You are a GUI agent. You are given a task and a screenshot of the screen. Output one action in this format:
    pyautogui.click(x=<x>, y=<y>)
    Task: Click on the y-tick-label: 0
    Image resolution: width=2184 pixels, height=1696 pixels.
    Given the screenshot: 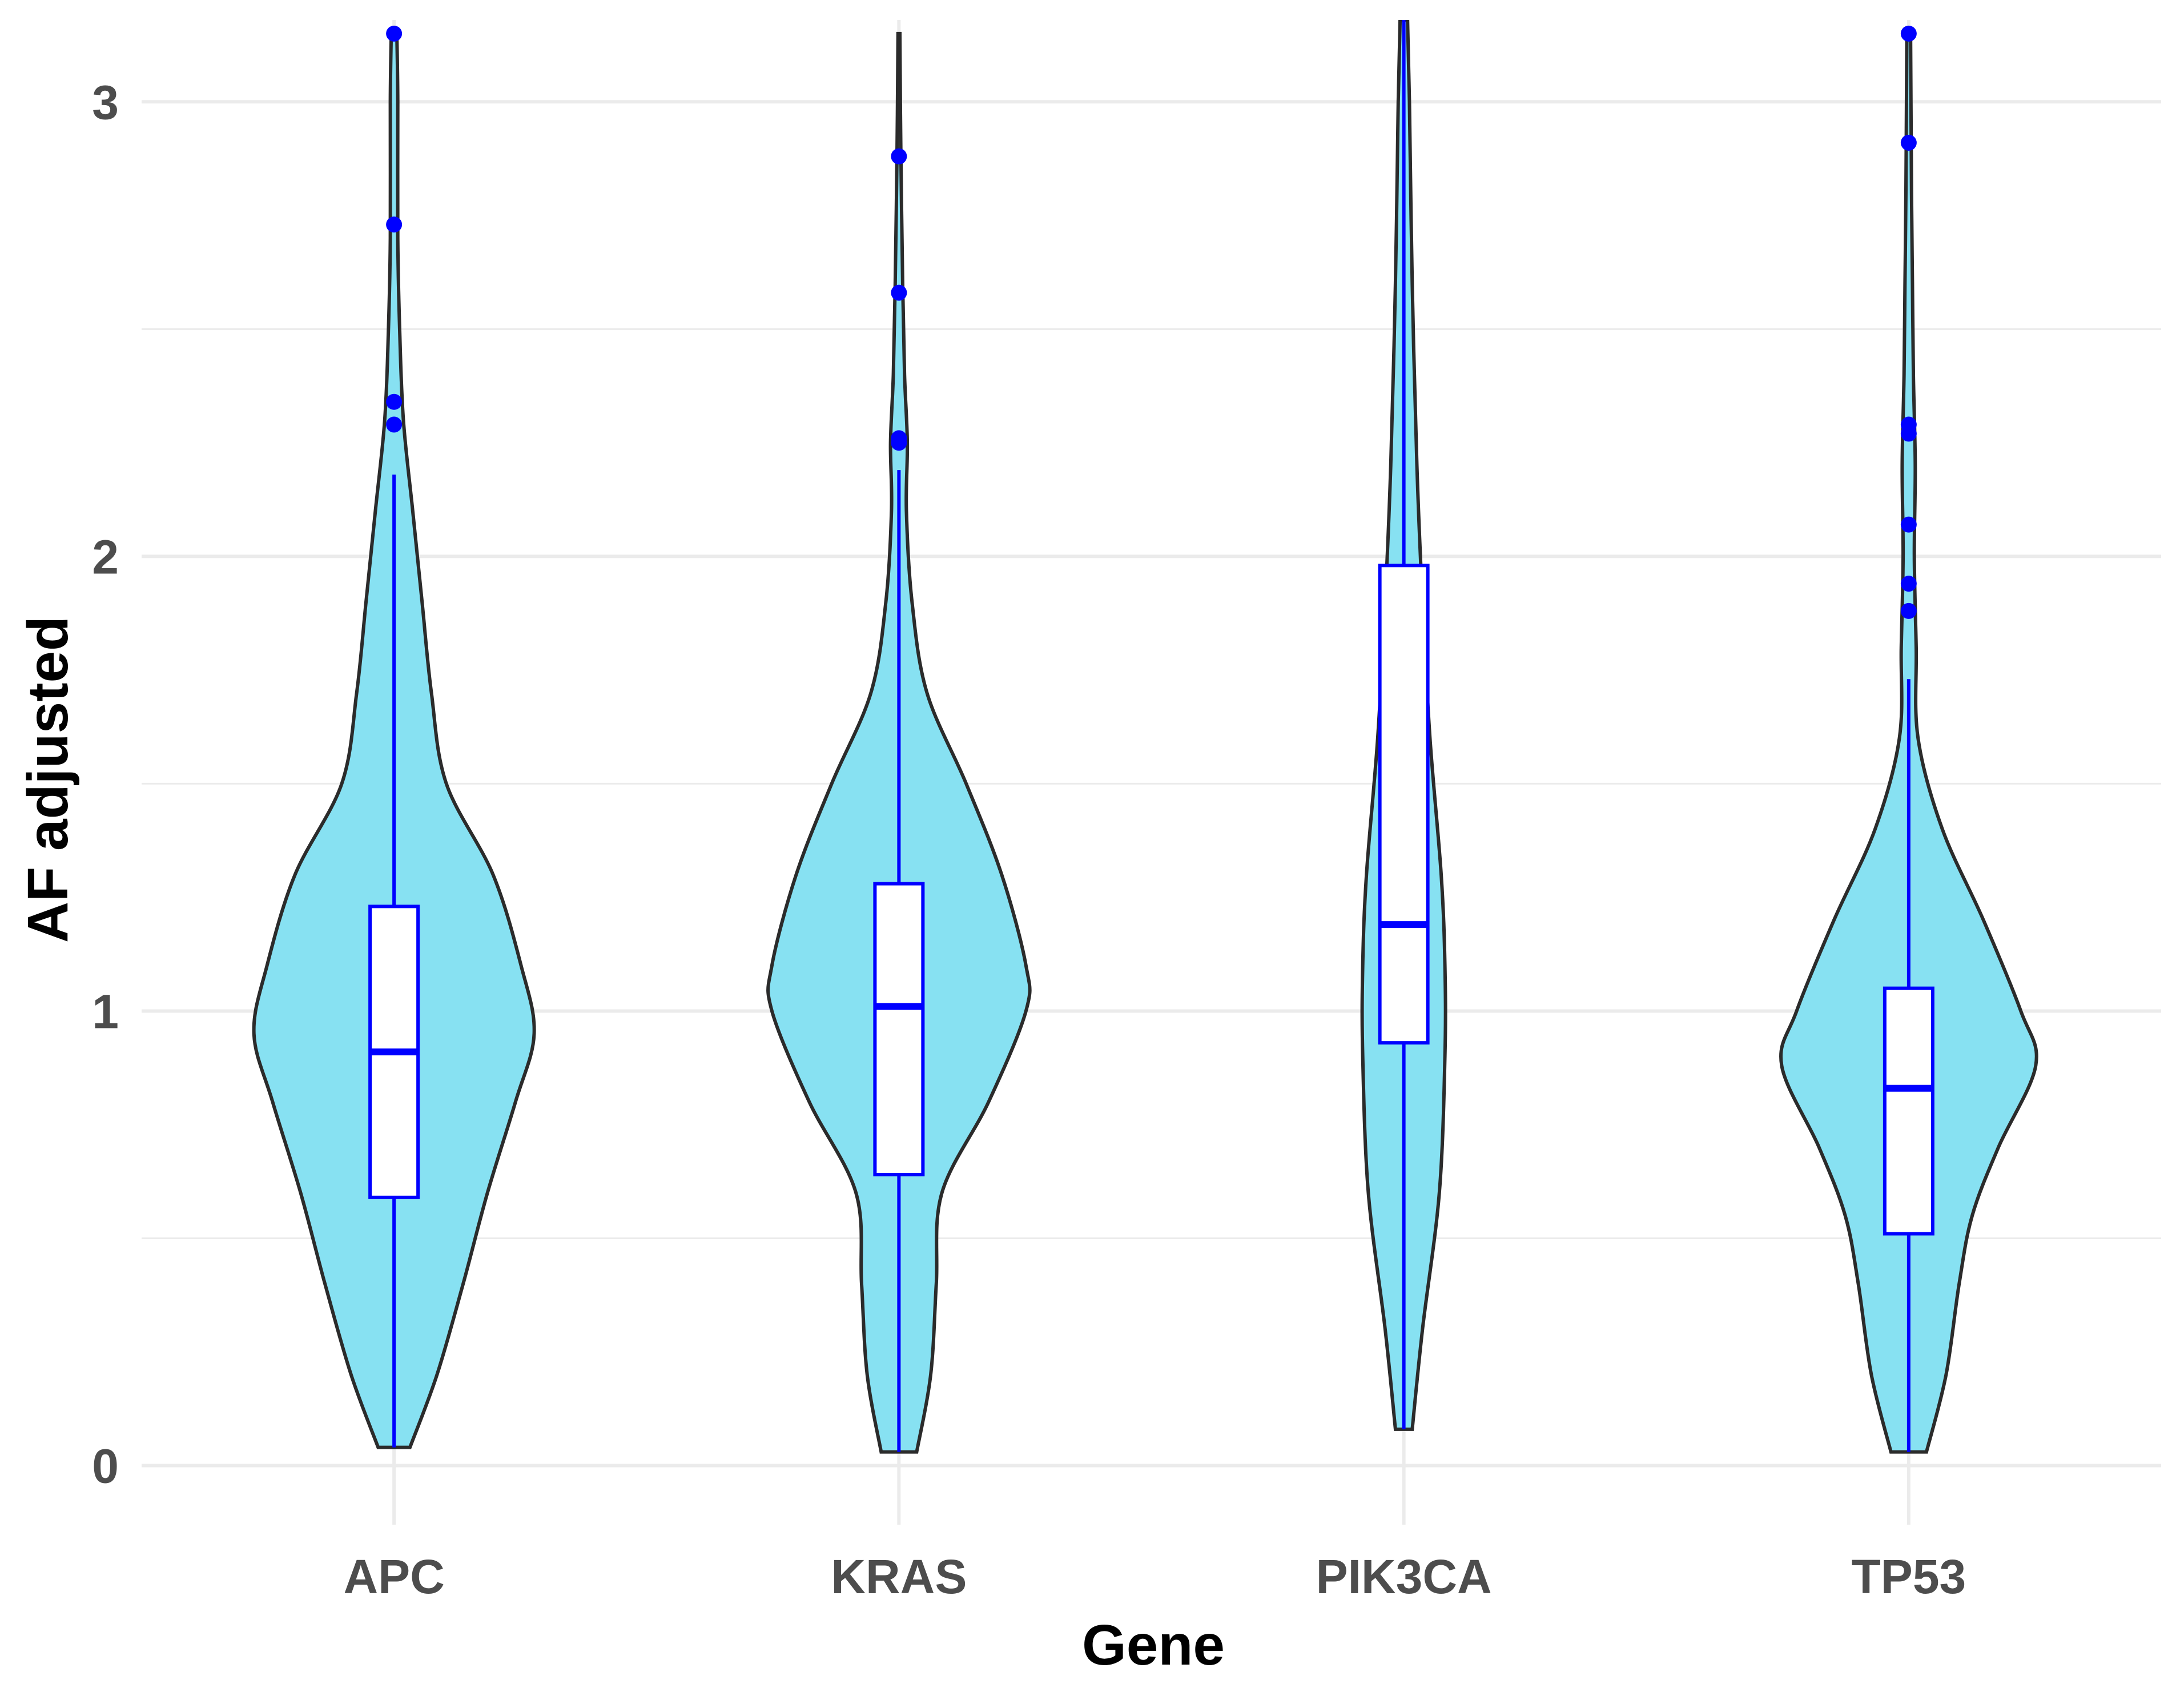 What is the action you would take?
    pyautogui.click(x=105, y=1466)
    